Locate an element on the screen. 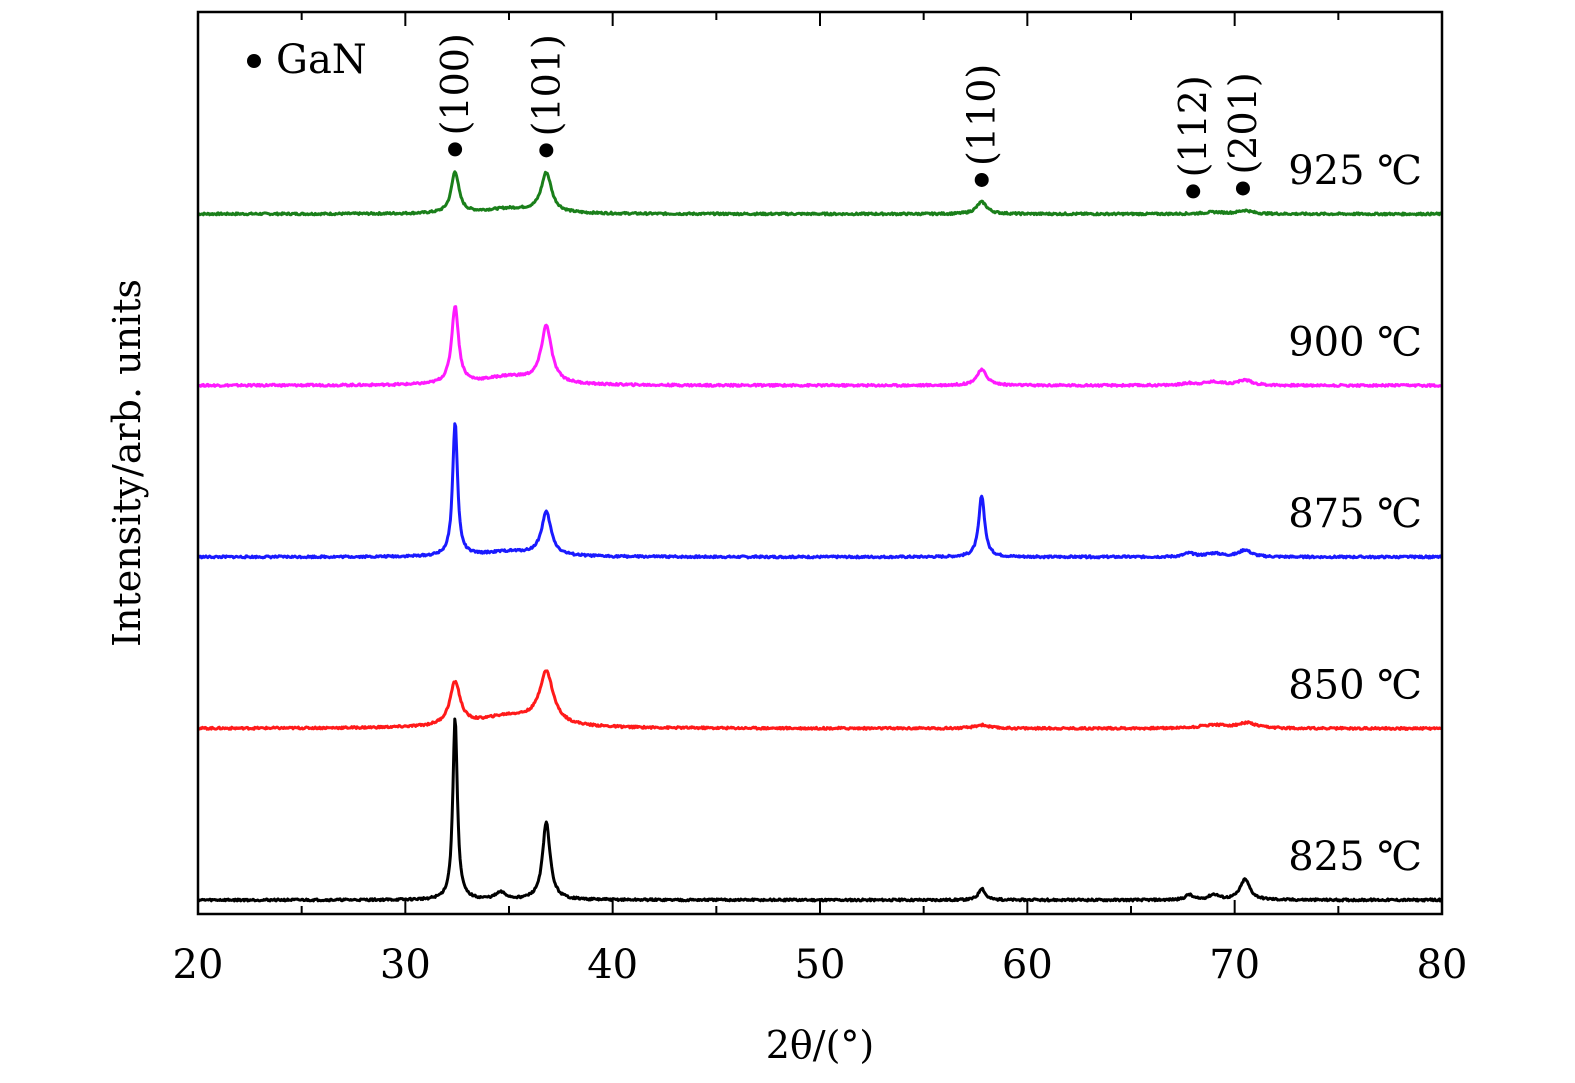  legend-marker is located at coordinates (254, 61).